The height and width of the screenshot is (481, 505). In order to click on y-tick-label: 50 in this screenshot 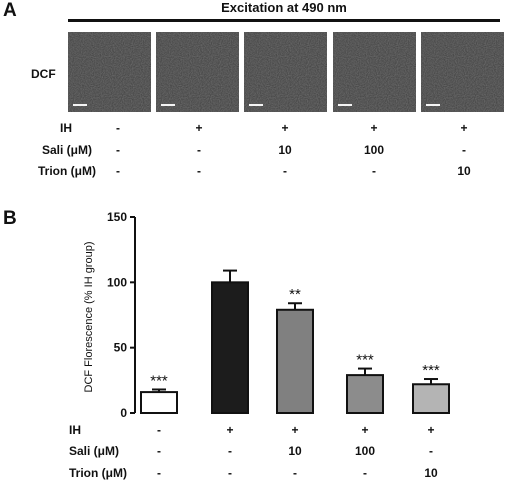, I will do `click(121, 348)`.